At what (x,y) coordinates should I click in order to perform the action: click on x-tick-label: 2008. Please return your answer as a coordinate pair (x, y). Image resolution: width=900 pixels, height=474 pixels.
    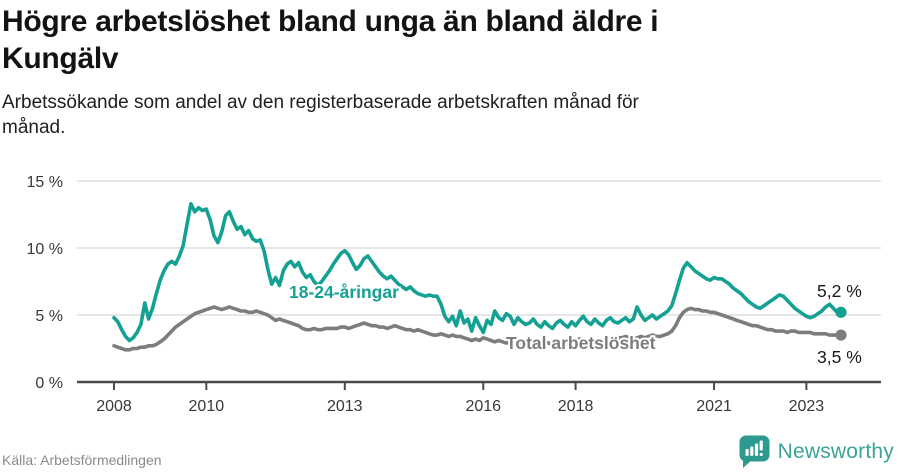
    Looking at the image, I should click on (114, 406).